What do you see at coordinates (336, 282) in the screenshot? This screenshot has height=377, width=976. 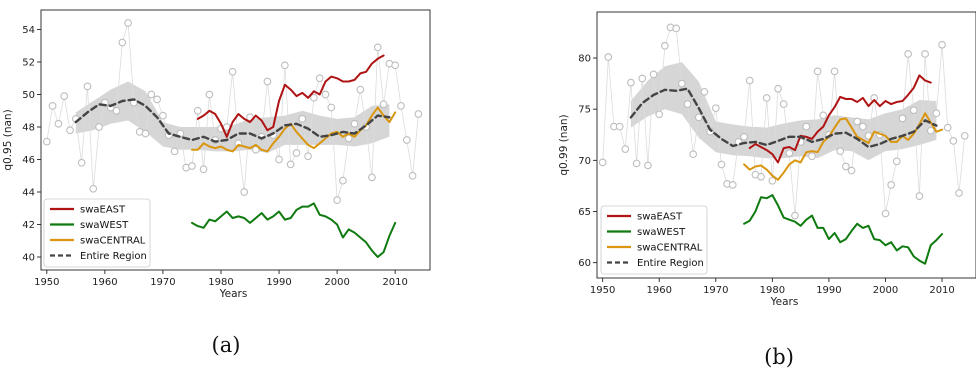 I see `chart-0-xtick-label: 2000` at bounding box center [336, 282].